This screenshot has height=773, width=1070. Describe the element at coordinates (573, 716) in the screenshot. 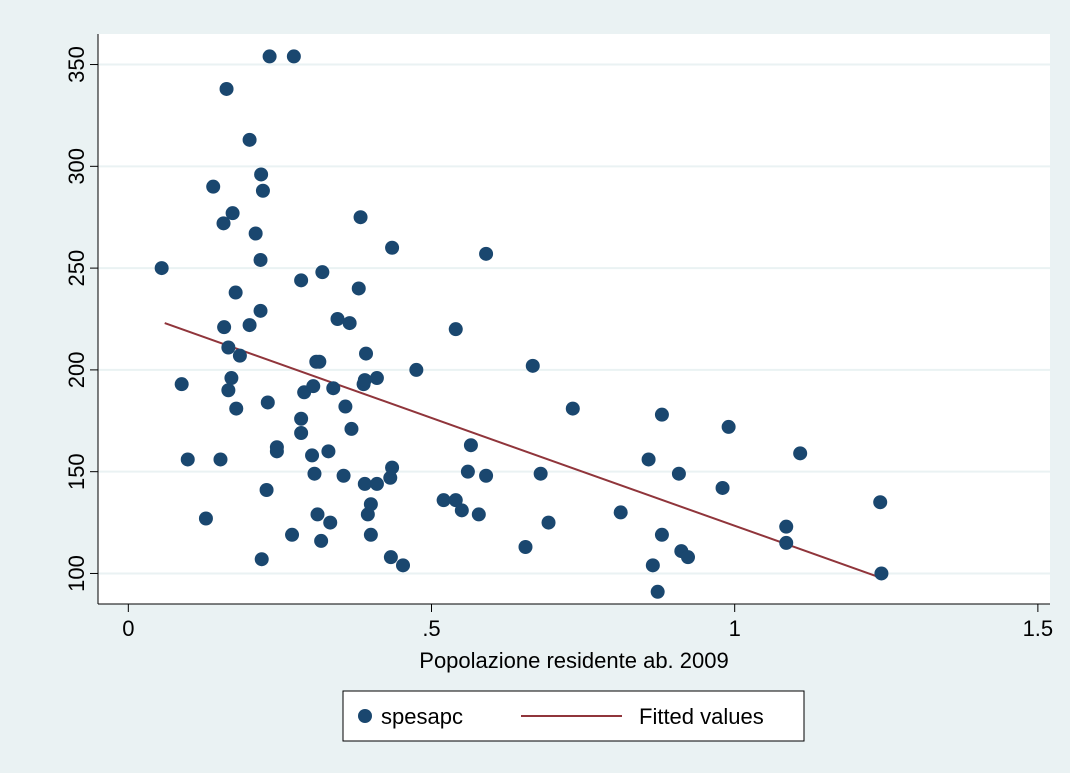

I see `legend: spesapc Fitted values` at that location.